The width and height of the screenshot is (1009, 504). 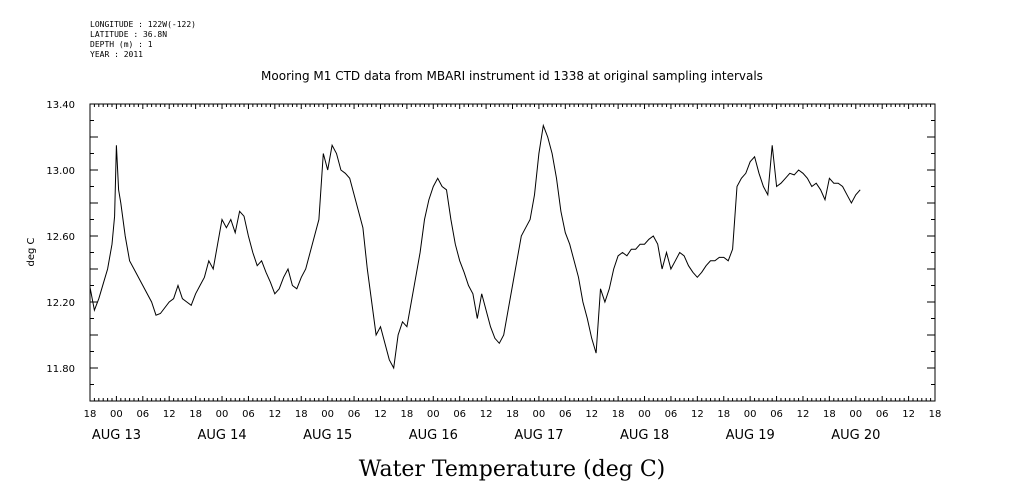 I want to click on meta-longitude: LONGITUDE : 122W(-122), so click(x=143, y=24).